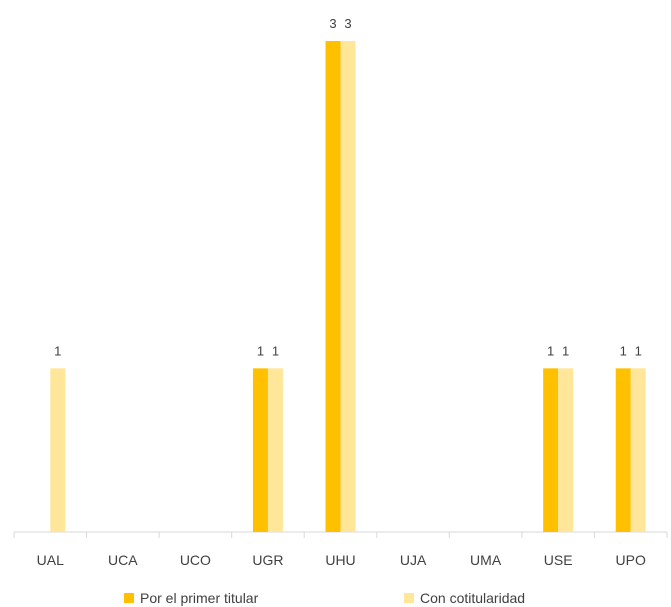  I want to click on category-label: UPO, so click(631, 560).